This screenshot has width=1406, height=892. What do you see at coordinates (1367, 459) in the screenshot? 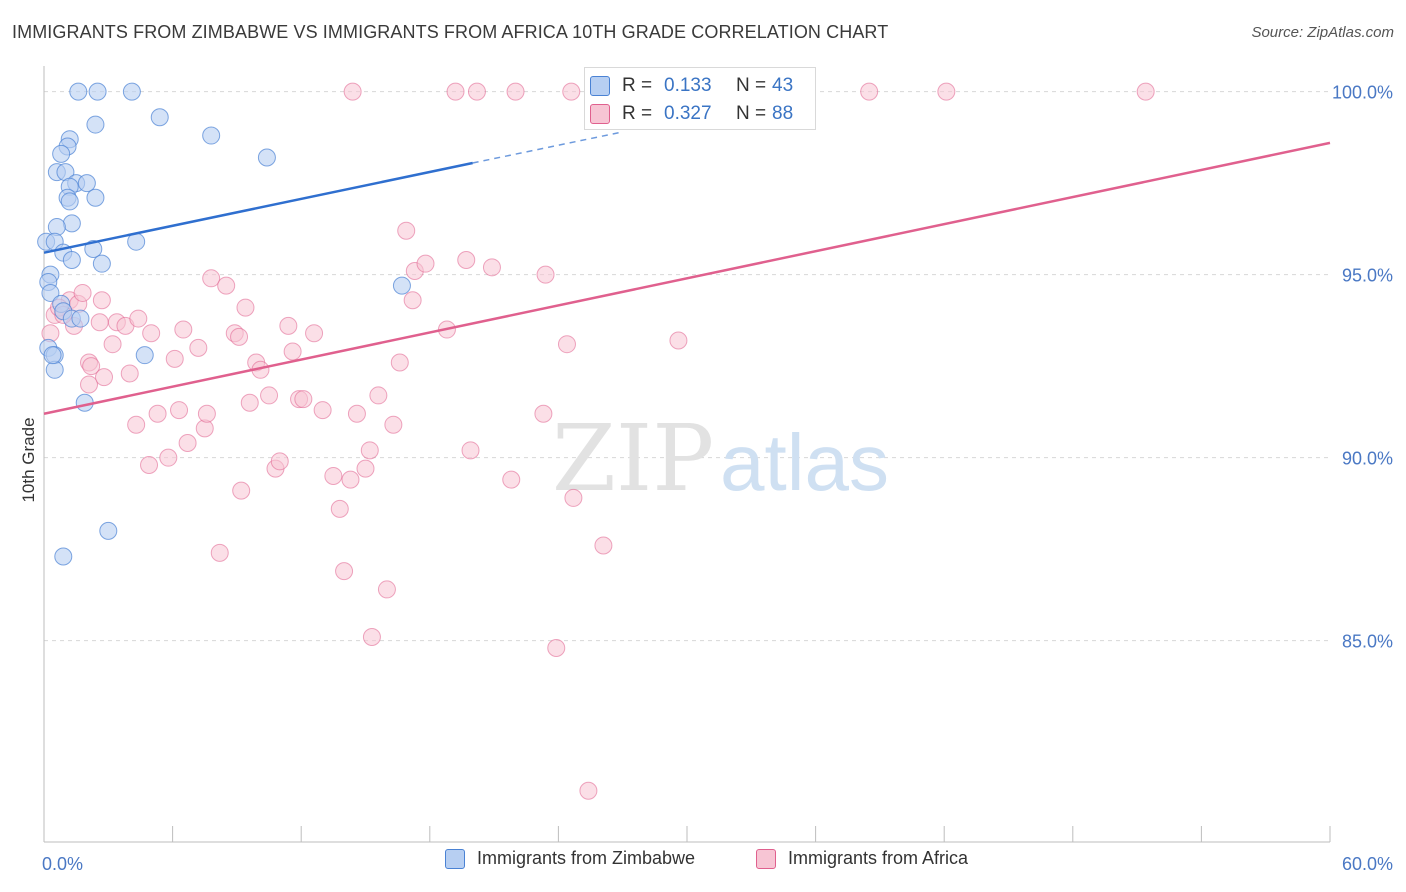
I see `y-tick-label: 90.0%` at bounding box center [1367, 459].